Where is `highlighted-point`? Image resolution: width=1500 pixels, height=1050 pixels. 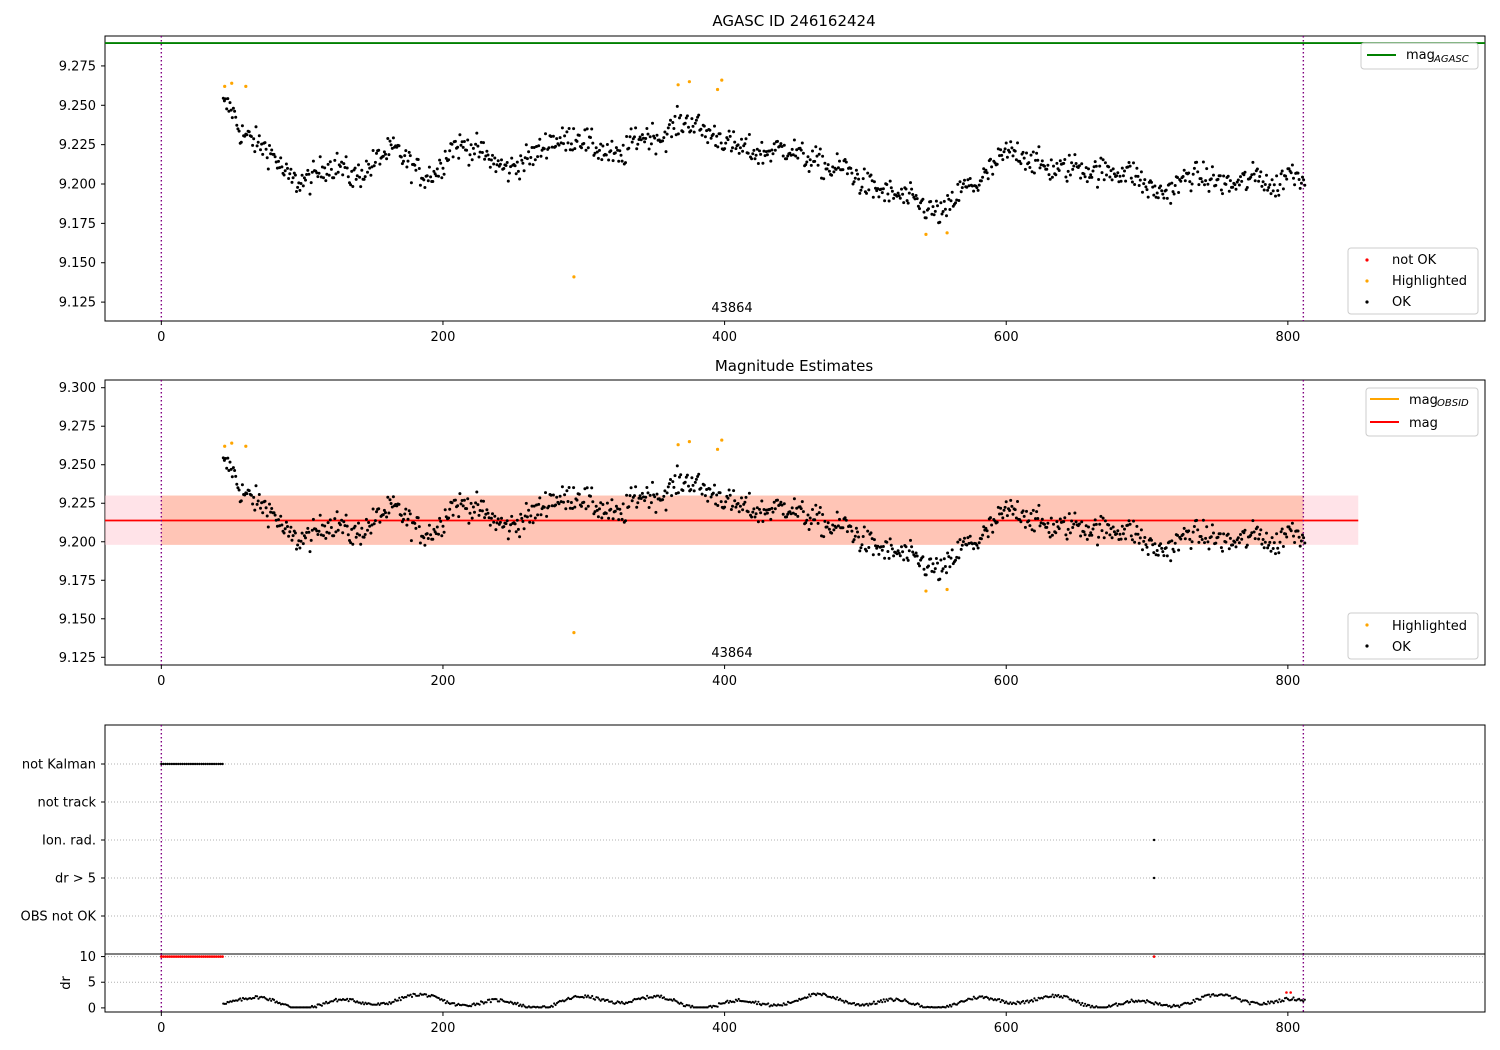
highlighted-point is located at coordinates (717, 449).